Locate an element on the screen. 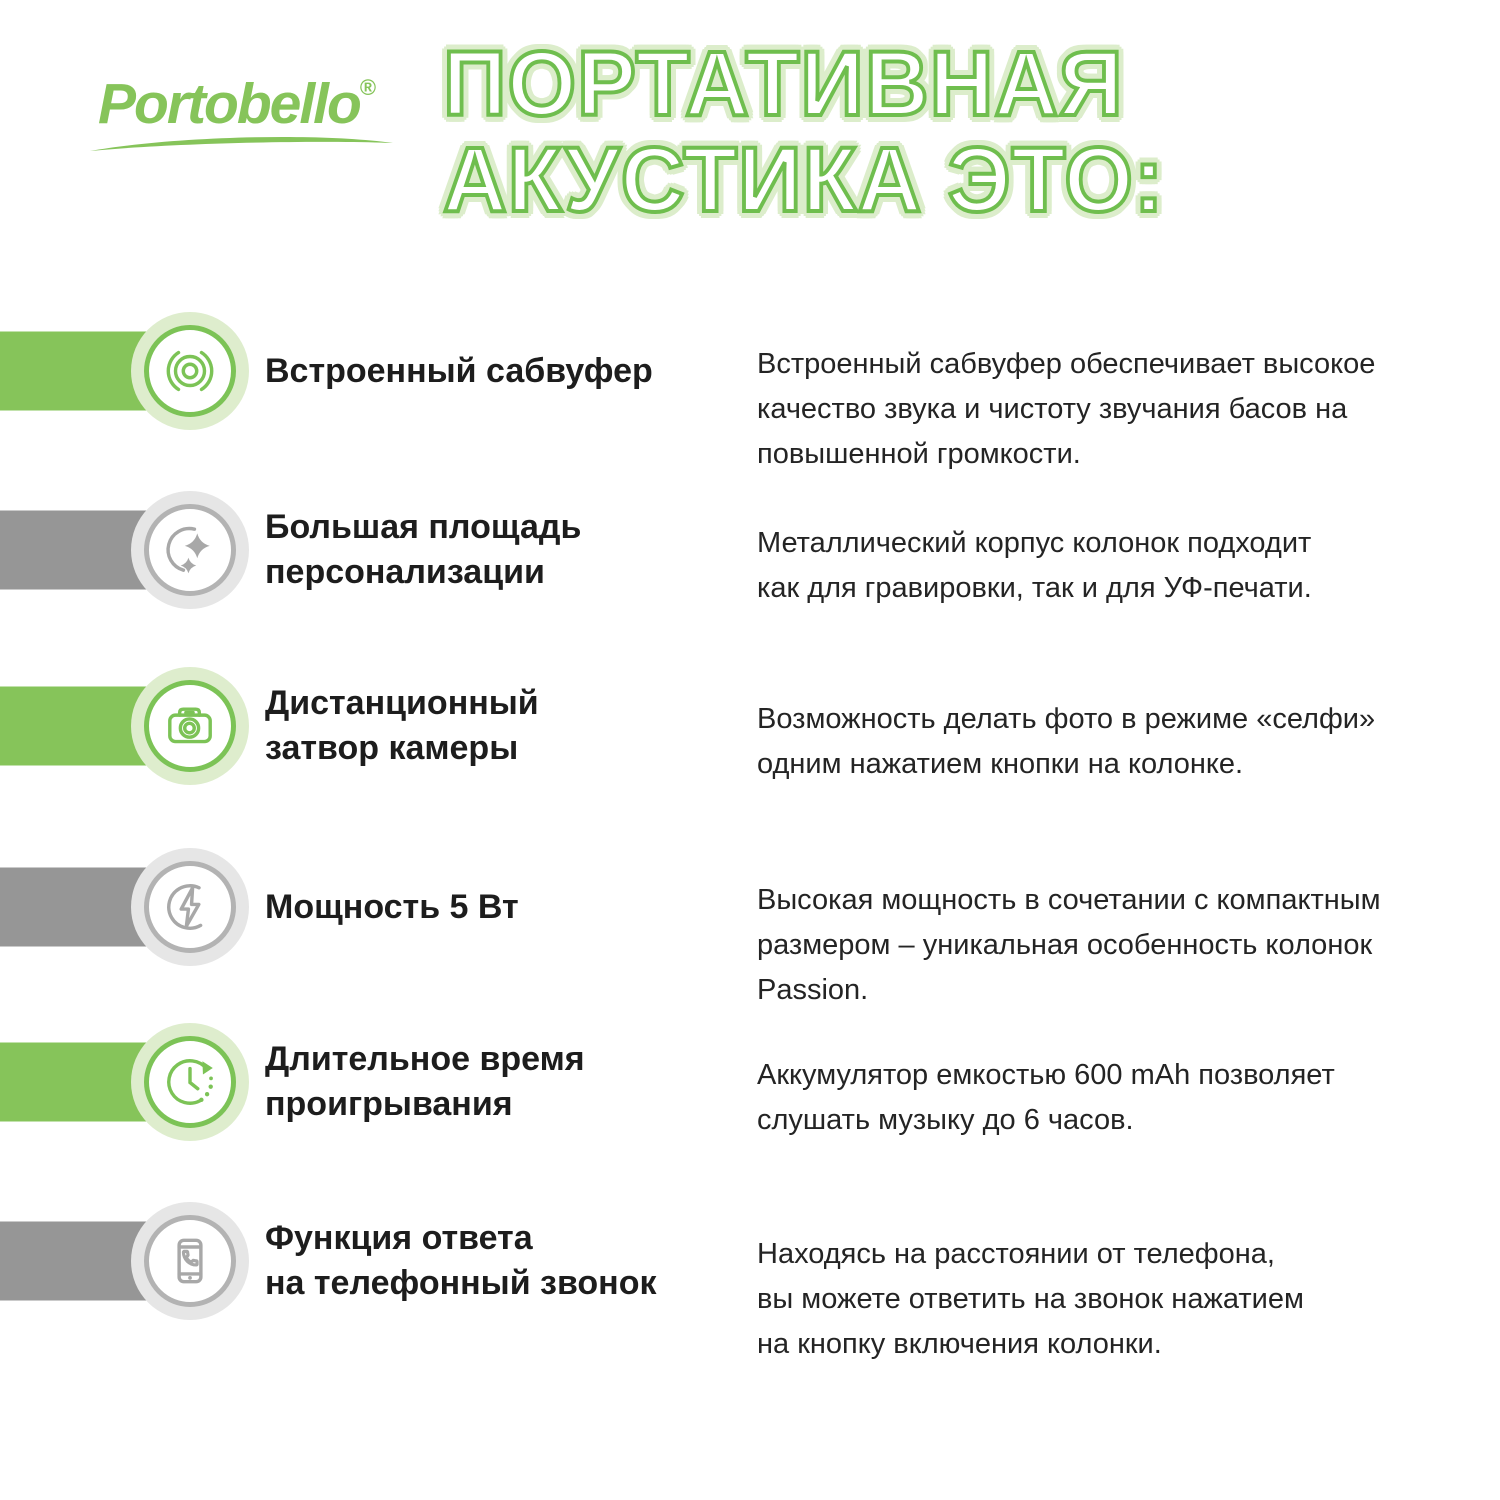 The width and height of the screenshot is (1500, 1500). page-title: ПОРТАТИВНАЯ АКУСТИКА ЭТО: is located at coordinates (803, 132).